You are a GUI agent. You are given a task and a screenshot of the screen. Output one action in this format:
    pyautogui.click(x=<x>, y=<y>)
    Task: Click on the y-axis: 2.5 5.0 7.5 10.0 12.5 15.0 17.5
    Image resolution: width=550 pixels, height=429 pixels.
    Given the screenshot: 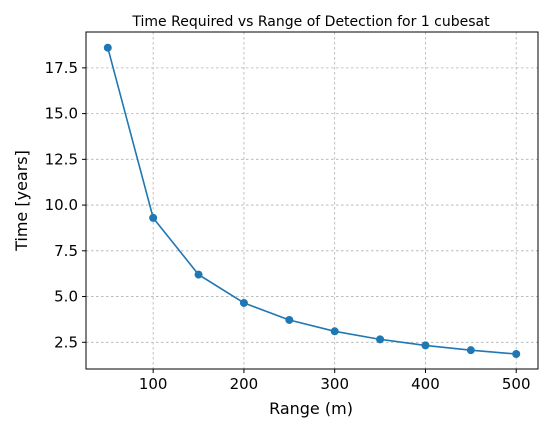 What is the action you would take?
    pyautogui.click(x=65, y=205)
    